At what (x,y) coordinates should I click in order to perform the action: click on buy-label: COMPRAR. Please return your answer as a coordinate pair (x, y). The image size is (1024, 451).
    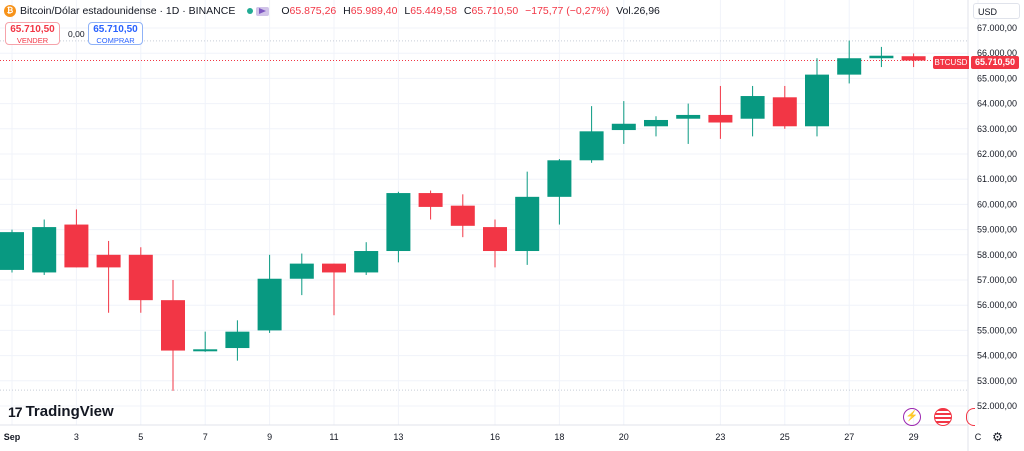
    Looking at the image, I should click on (115, 40).